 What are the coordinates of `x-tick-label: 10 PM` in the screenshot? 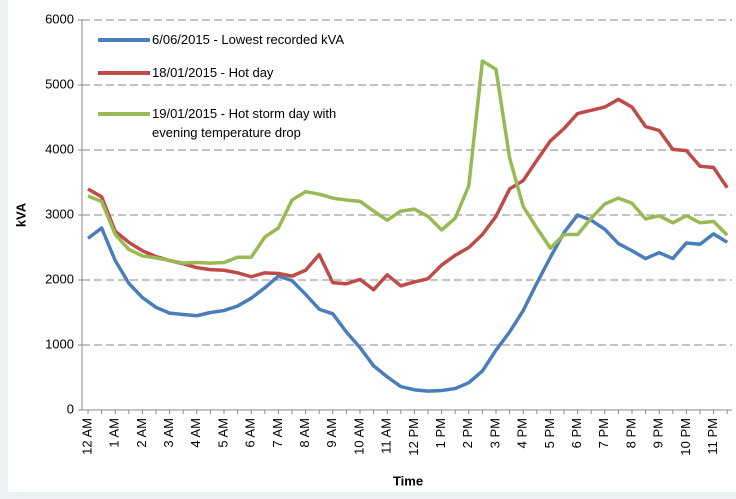 It's located at (685, 437).